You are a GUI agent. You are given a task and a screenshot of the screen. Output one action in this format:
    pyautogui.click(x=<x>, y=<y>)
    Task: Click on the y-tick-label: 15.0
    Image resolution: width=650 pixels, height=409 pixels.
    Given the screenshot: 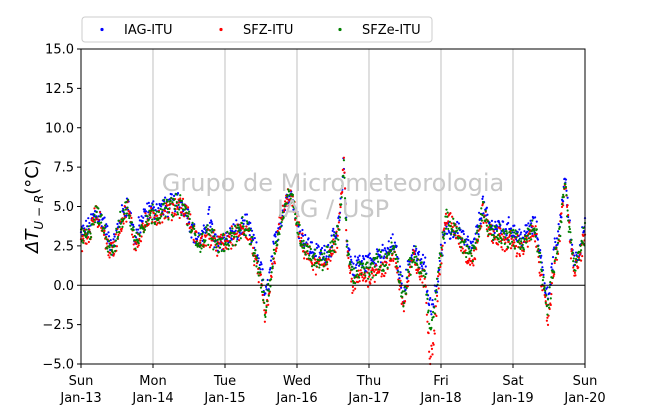 What is the action you would take?
    pyautogui.click(x=59, y=50)
    